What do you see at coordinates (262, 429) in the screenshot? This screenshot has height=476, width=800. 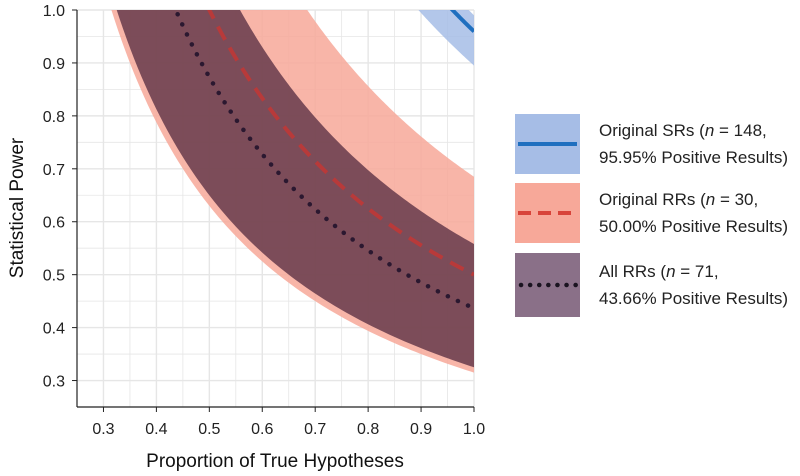 I see `x-tick-label: 0.6` at bounding box center [262, 429].